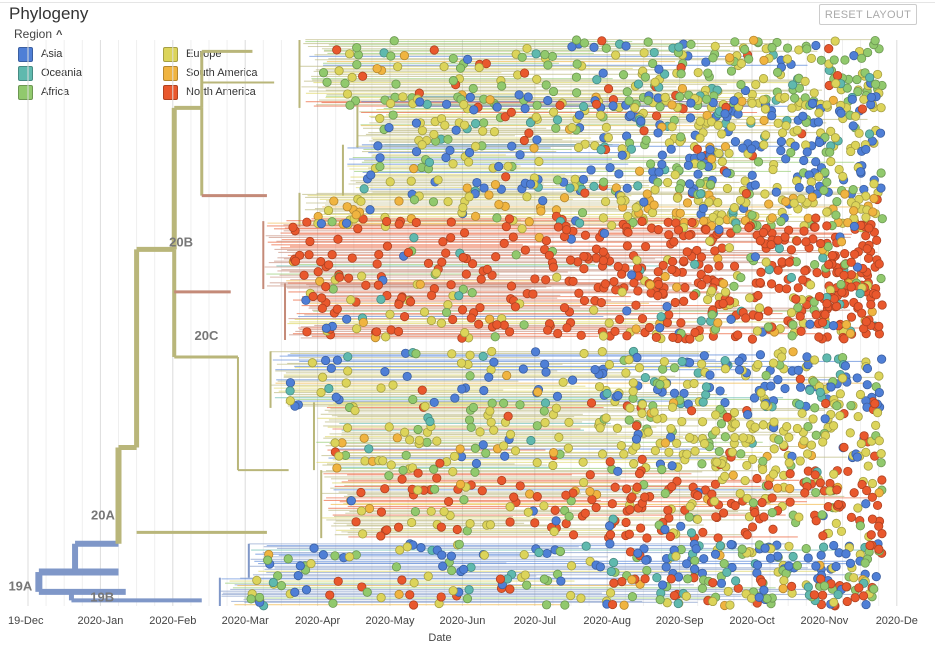  I want to click on legend-item-north-america: North America, so click(209, 92).